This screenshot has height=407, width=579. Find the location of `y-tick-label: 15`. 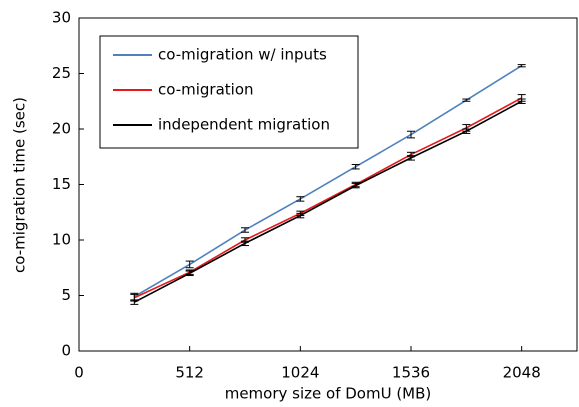

y-tick-label: 15 is located at coordinates (61, 184).